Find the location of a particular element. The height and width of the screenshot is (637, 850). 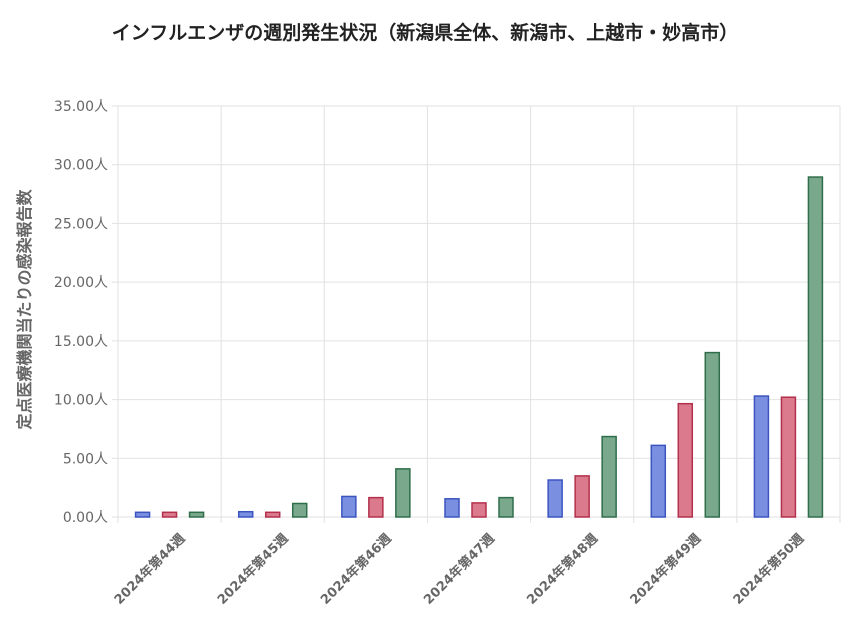

x-tick-label: 2024年第48週 is located at coordinates (562, 569).